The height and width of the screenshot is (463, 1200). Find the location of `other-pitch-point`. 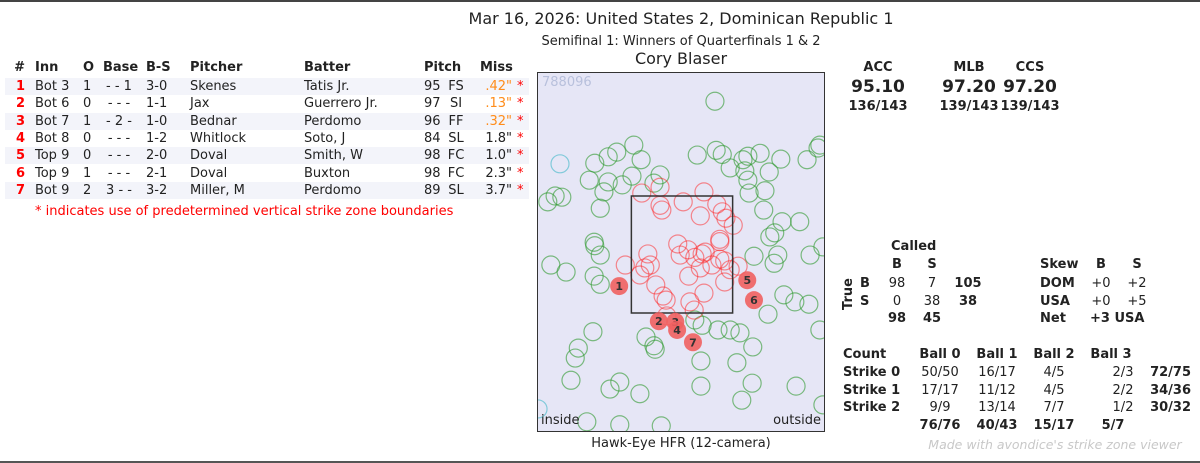

other-pitch-point is located at coordinates (543, 409).